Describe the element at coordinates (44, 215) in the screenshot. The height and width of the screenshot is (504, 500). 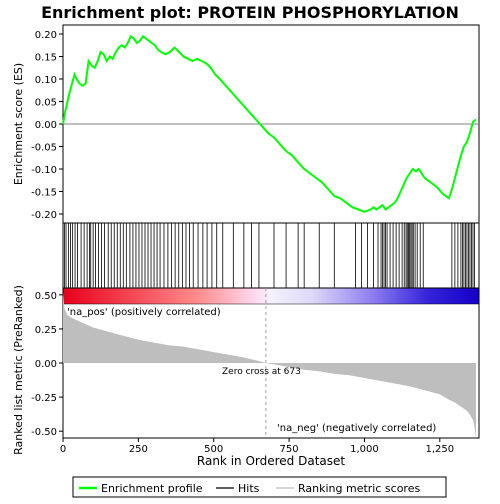
I see `es-ytick-label: -0.20` at that location.